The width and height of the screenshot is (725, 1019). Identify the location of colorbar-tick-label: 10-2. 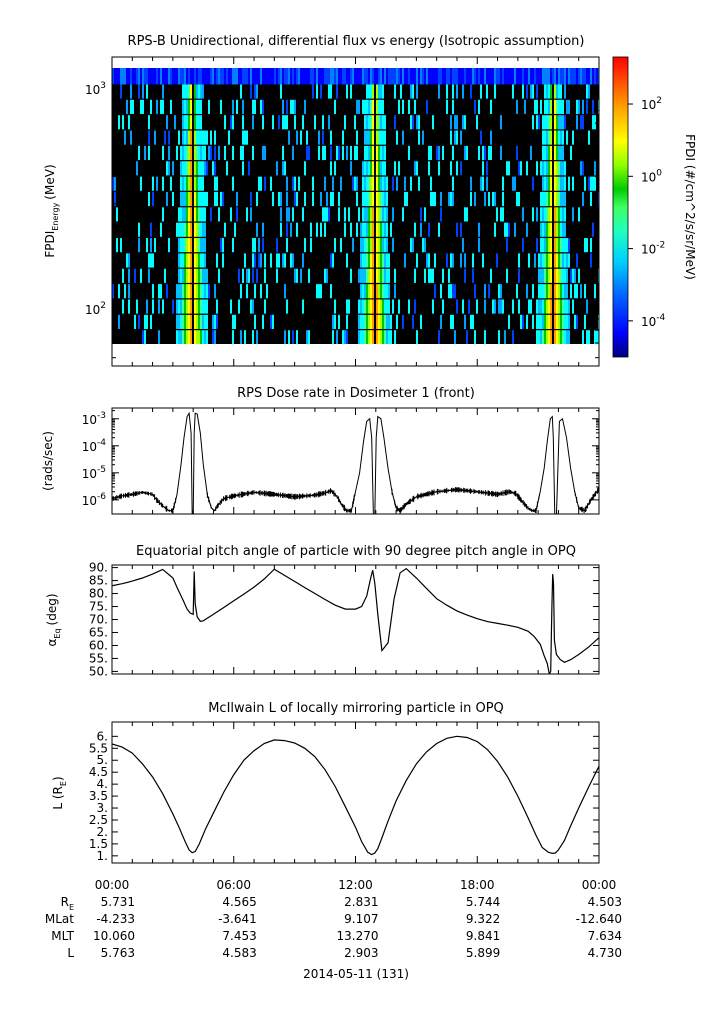
(653, 249).